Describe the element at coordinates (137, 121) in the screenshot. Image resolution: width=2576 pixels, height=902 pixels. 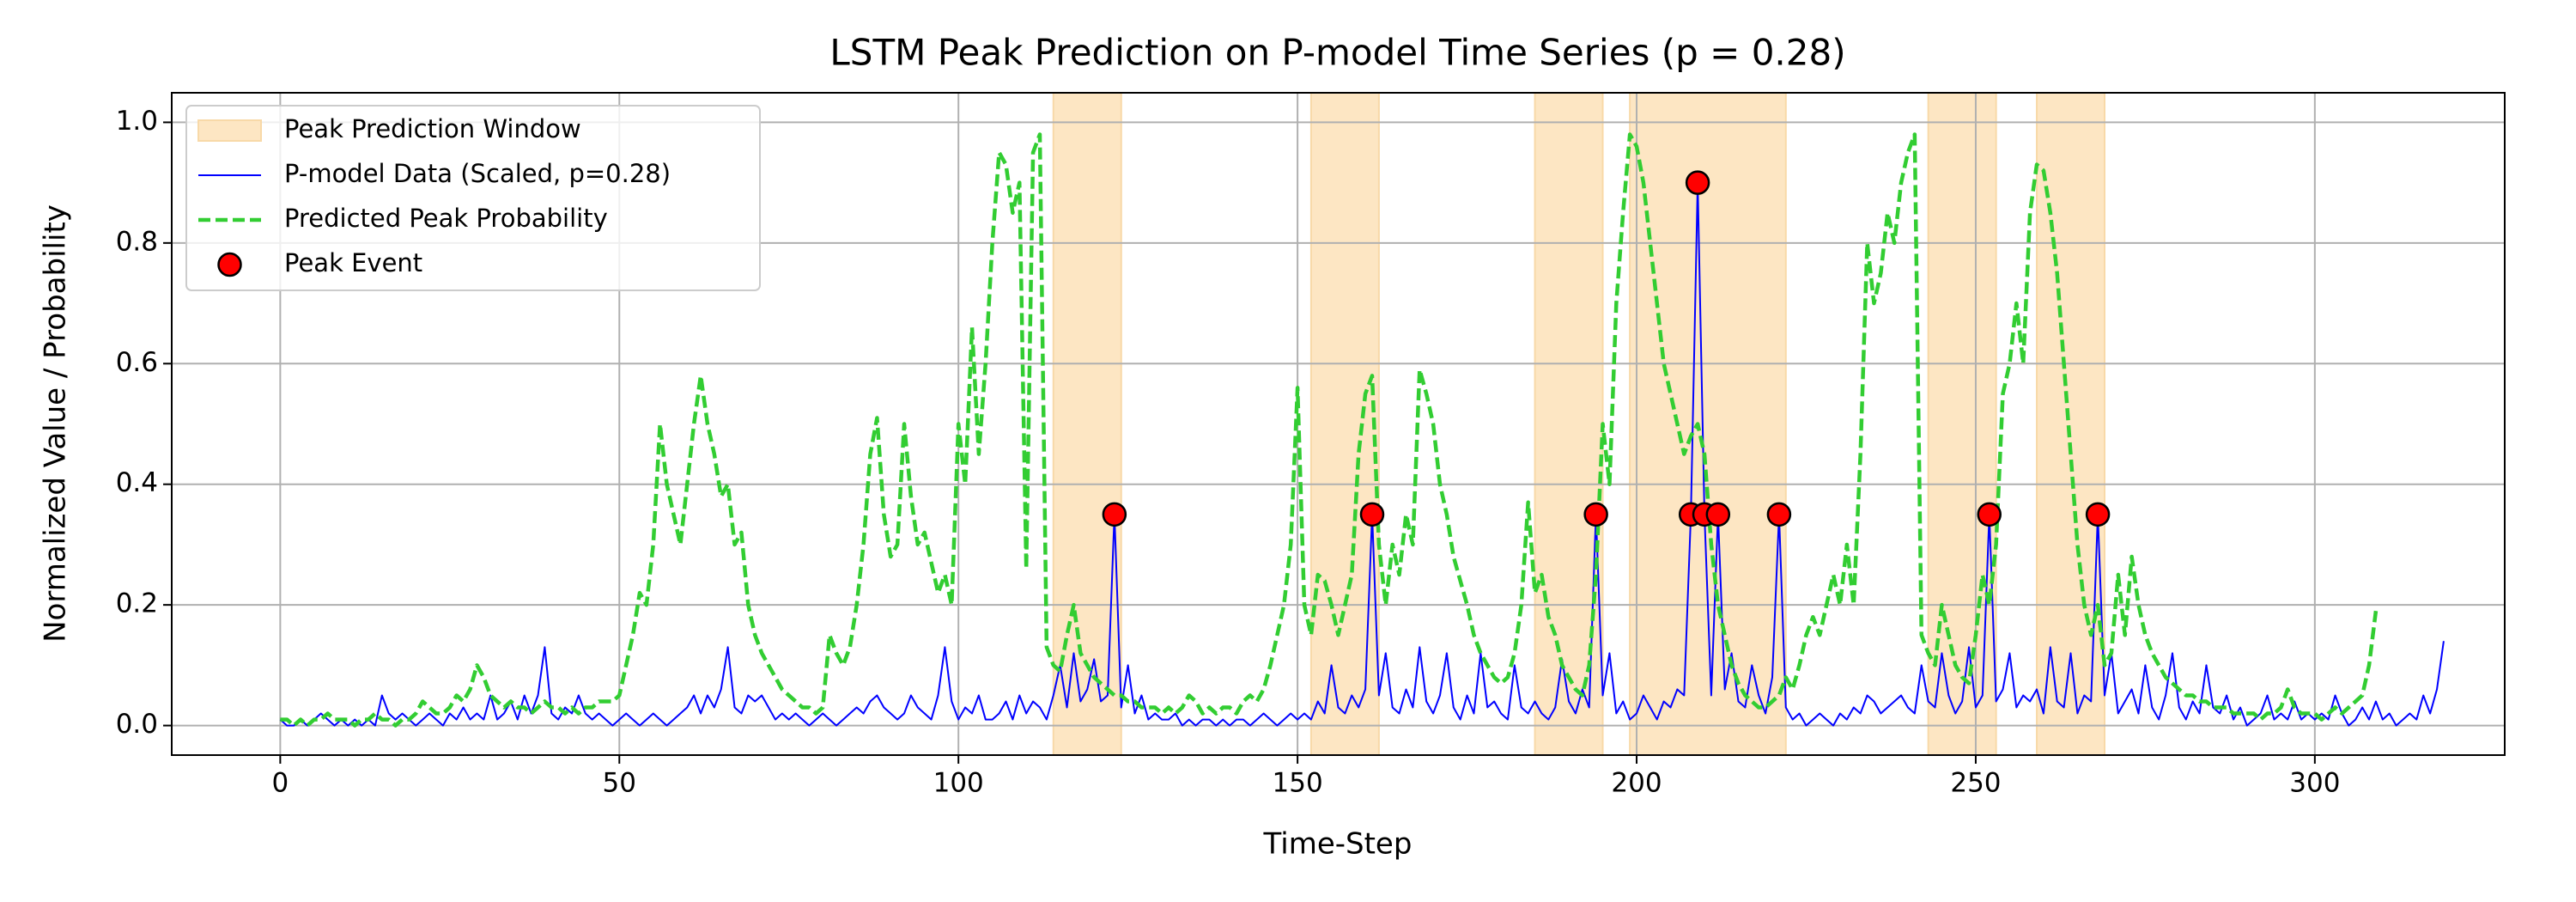
I see `y-tick-label: 1.0` at that location.